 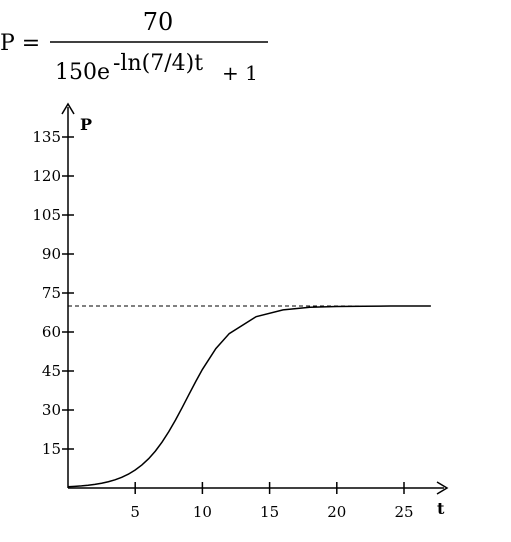 I want to click on y-tick-label: 105, so click(x=46, y=215).